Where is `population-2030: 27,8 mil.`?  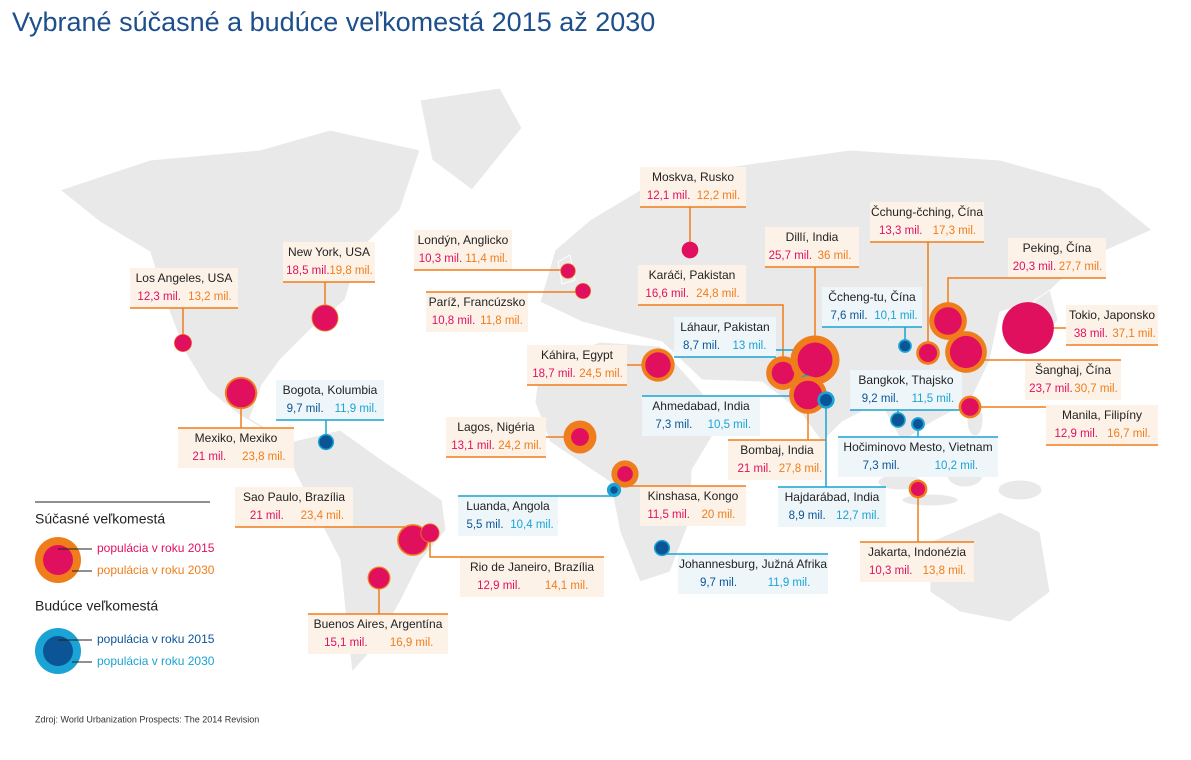 population-2030: 27,8 mil. is located at coordinates (800, 469).